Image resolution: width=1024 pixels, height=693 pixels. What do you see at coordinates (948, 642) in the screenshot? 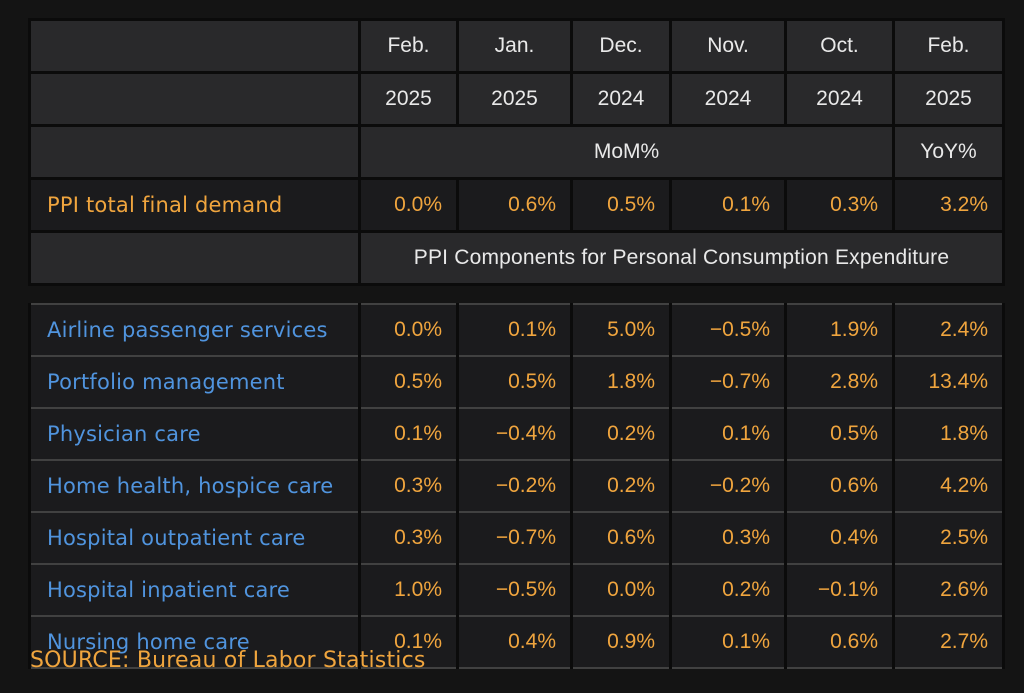
I see `value-cell: 2.7%` at bounding box center [948, 642].